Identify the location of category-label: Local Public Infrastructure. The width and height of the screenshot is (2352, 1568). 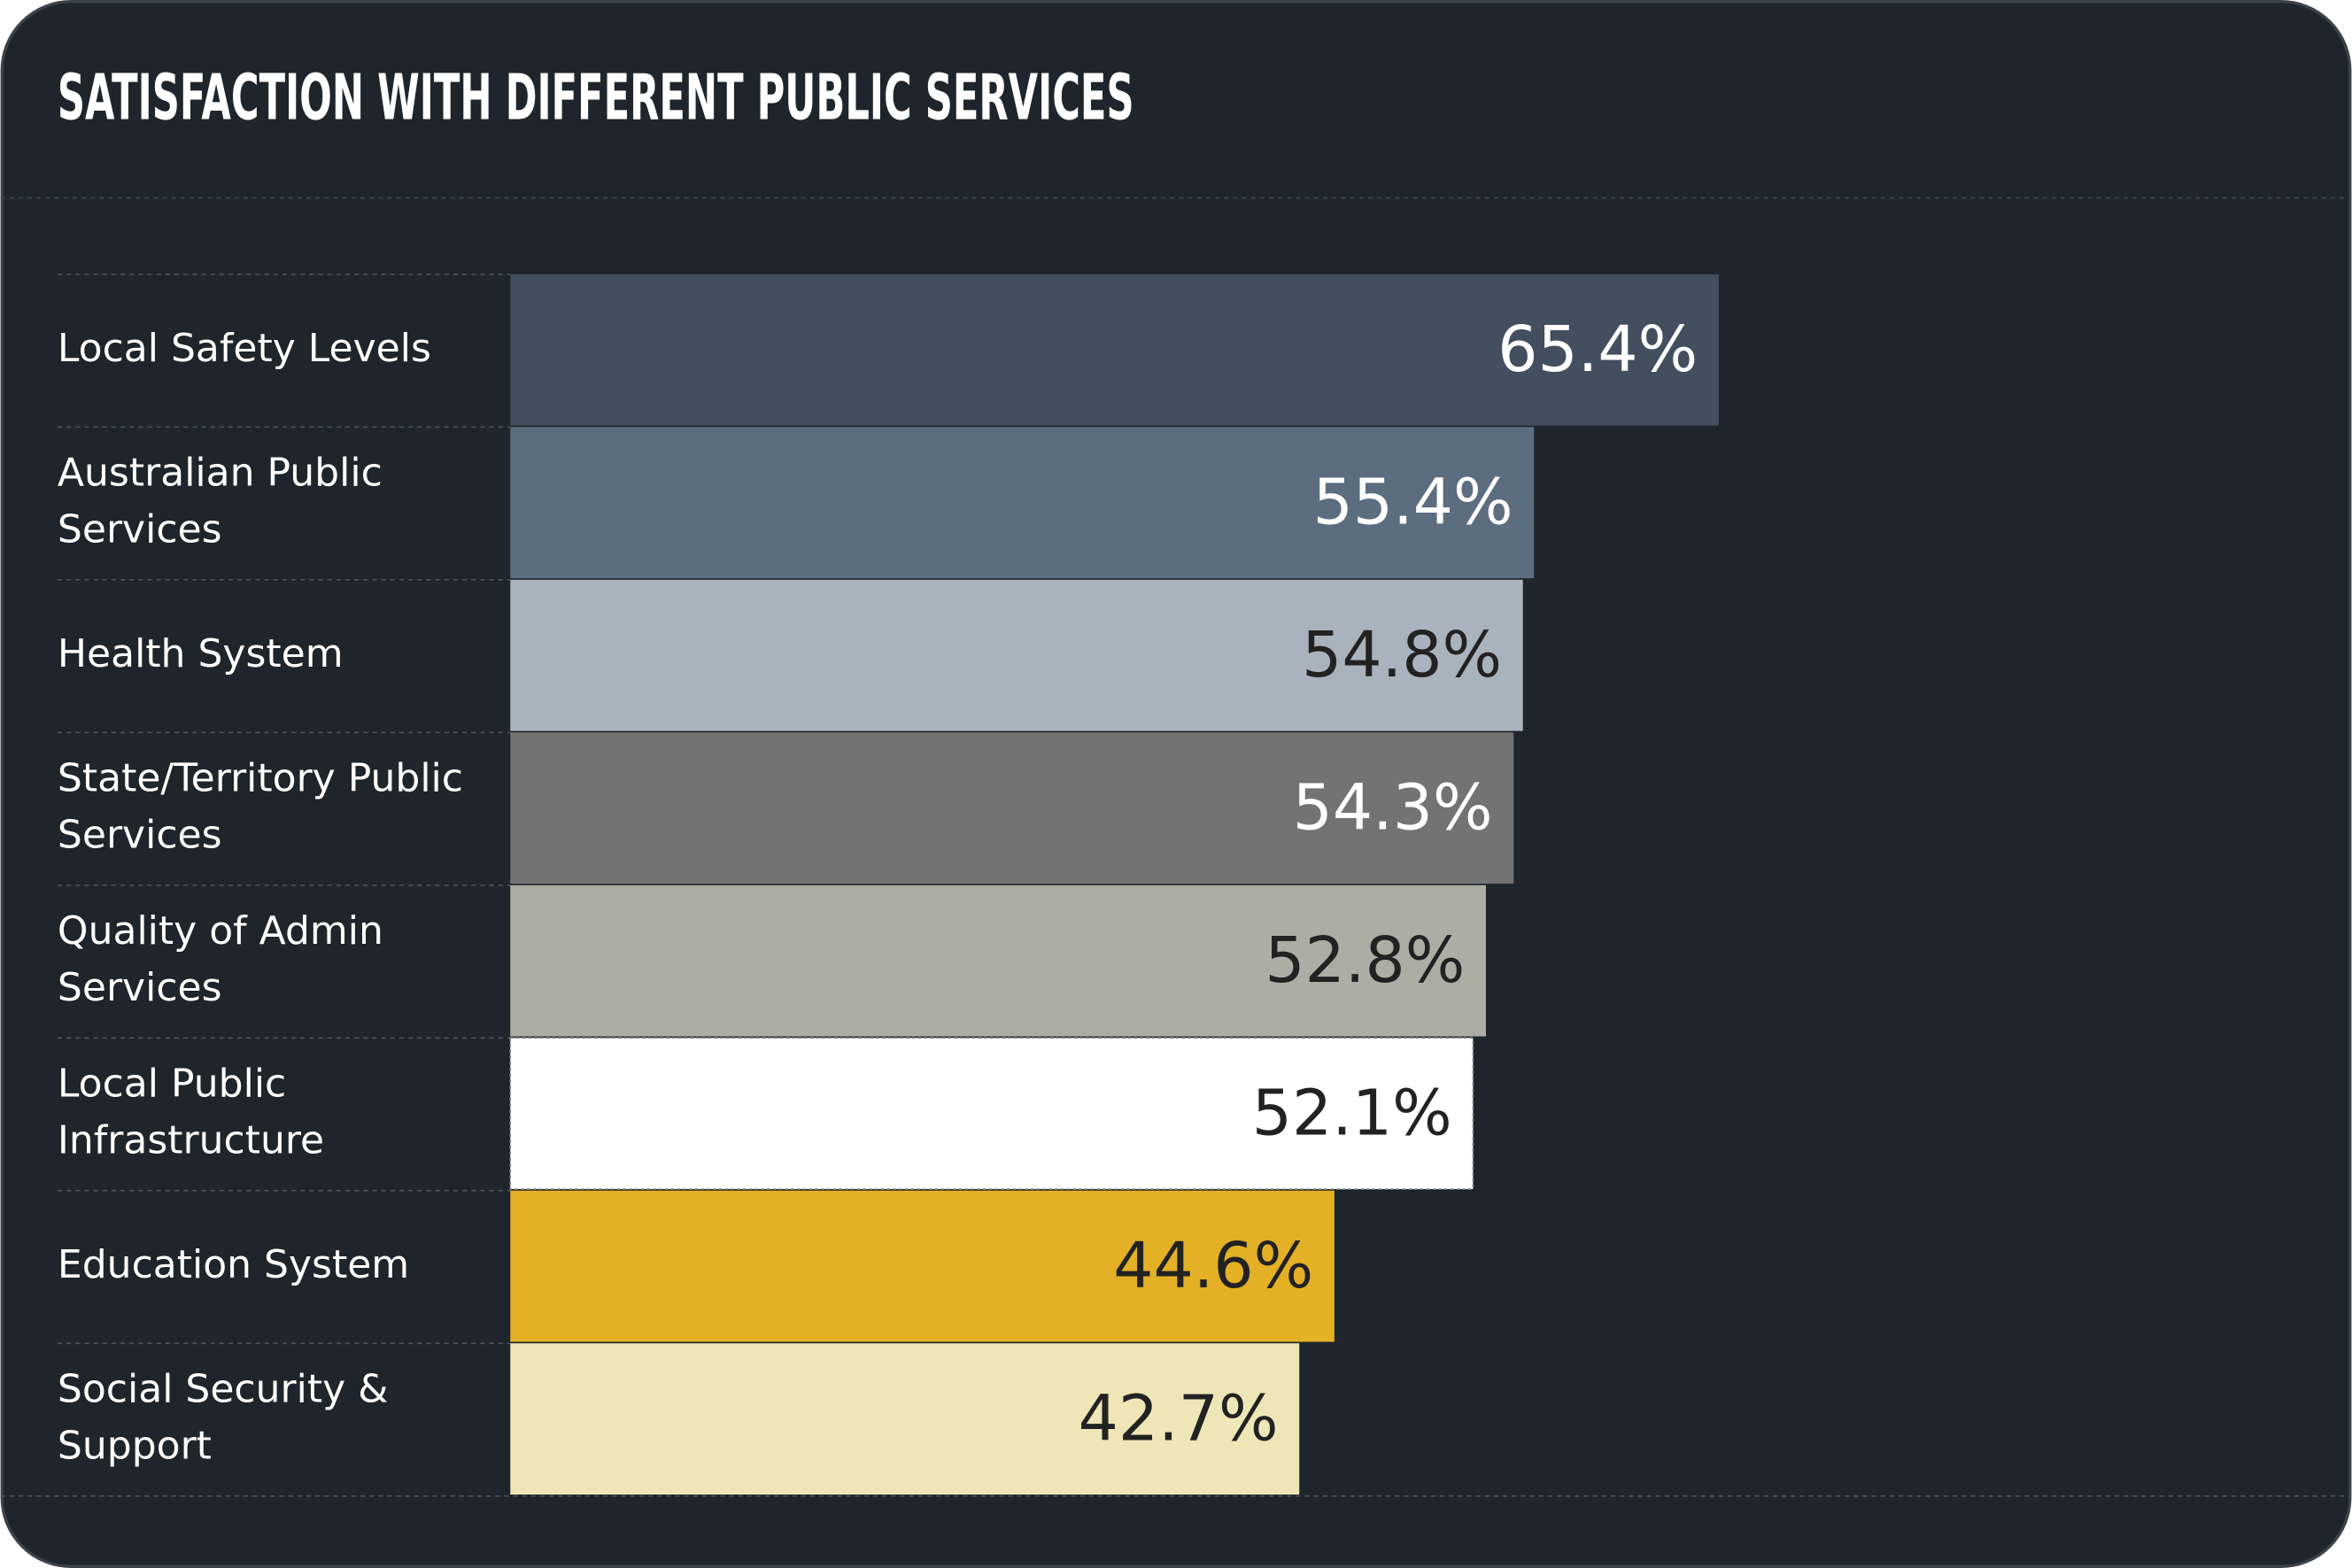
(191, 1111).